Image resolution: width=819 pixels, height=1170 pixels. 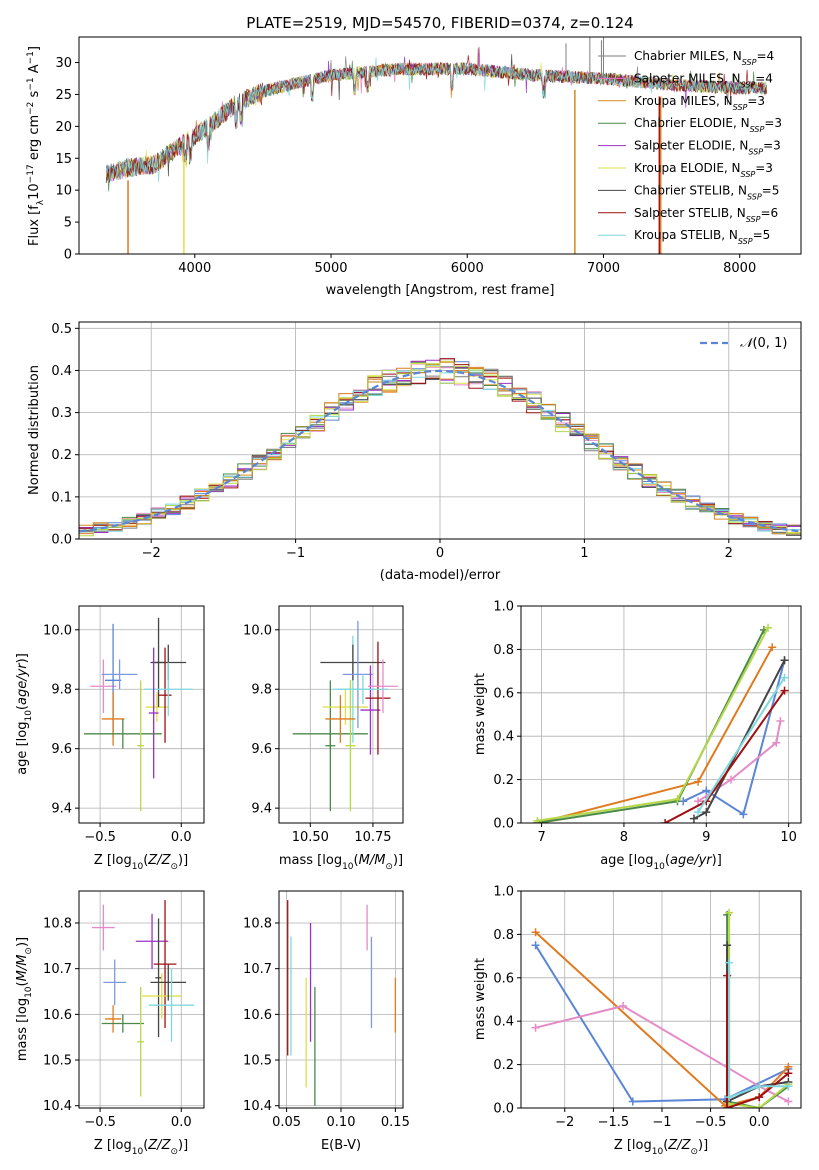 What do you see at coordinates (762, 235) in the screenshot?
I see `legend-text: =5` at bounding box center [762, 235].